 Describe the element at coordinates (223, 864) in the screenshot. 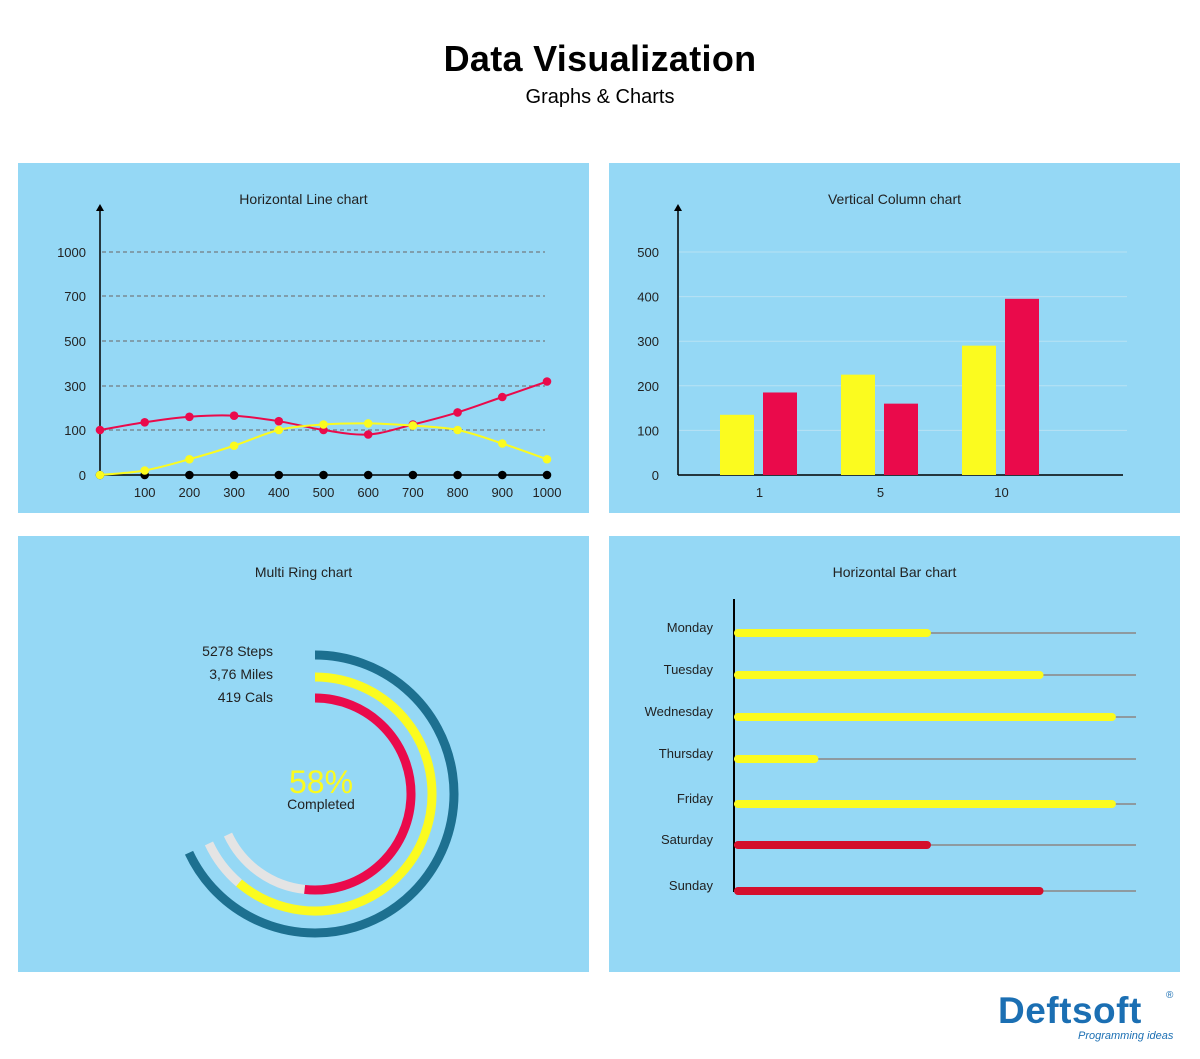

I see `miles-ring-track` at that location.